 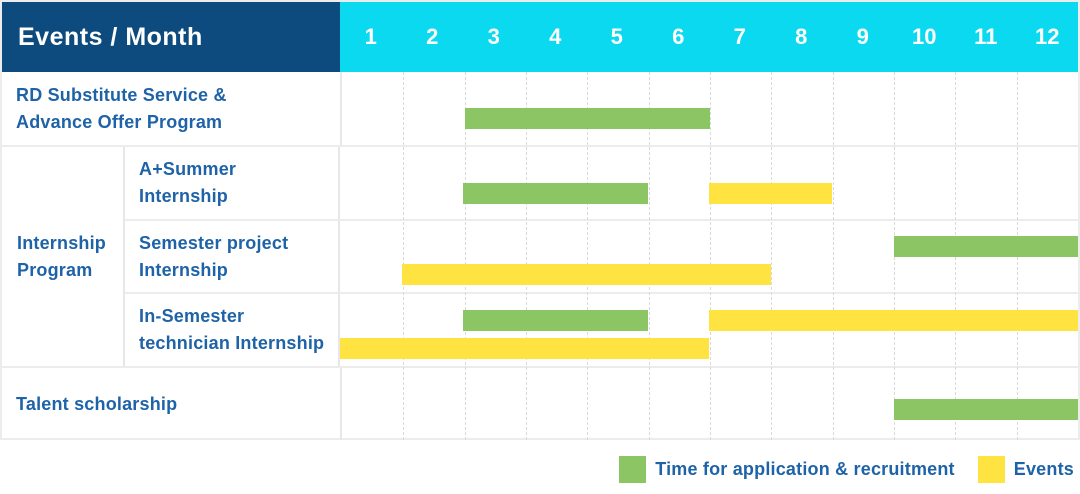 What do you see at coordinates (63, 256) in the screenshot?
I see `group-label-internship-program: Internship Program` at bounding box center [63, 256].